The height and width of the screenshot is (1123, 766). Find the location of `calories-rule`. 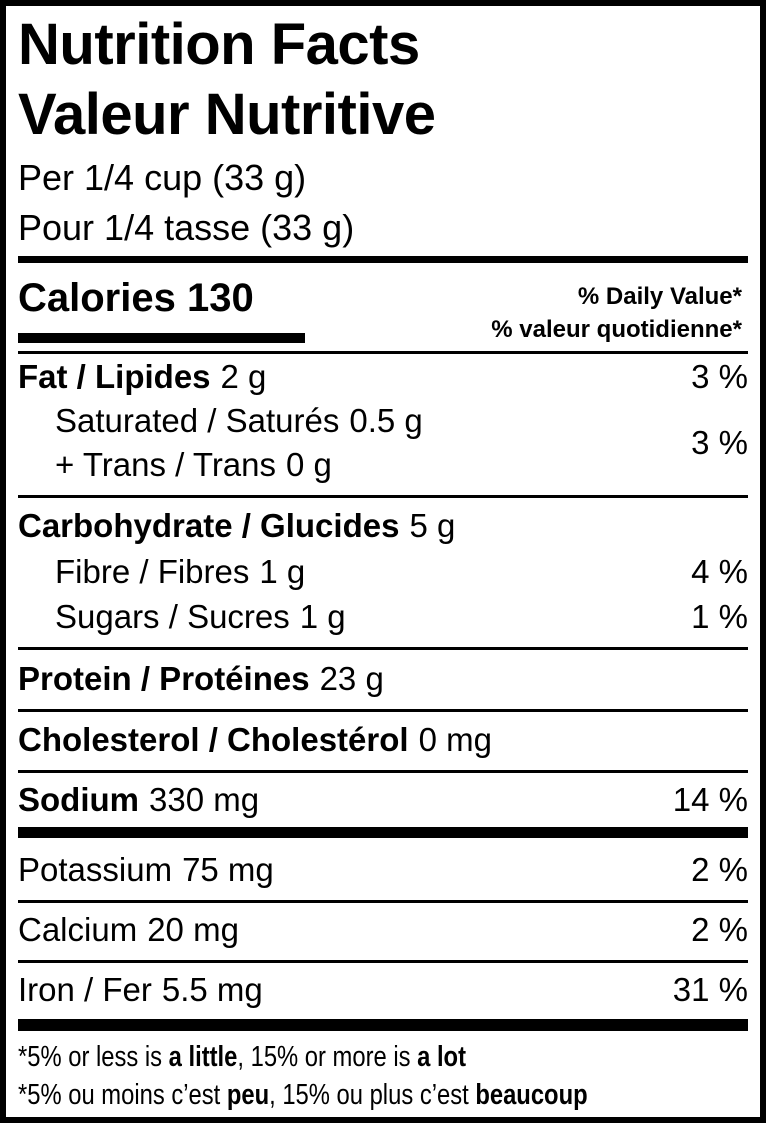

calories-rule is located at coordinates (161, 338).